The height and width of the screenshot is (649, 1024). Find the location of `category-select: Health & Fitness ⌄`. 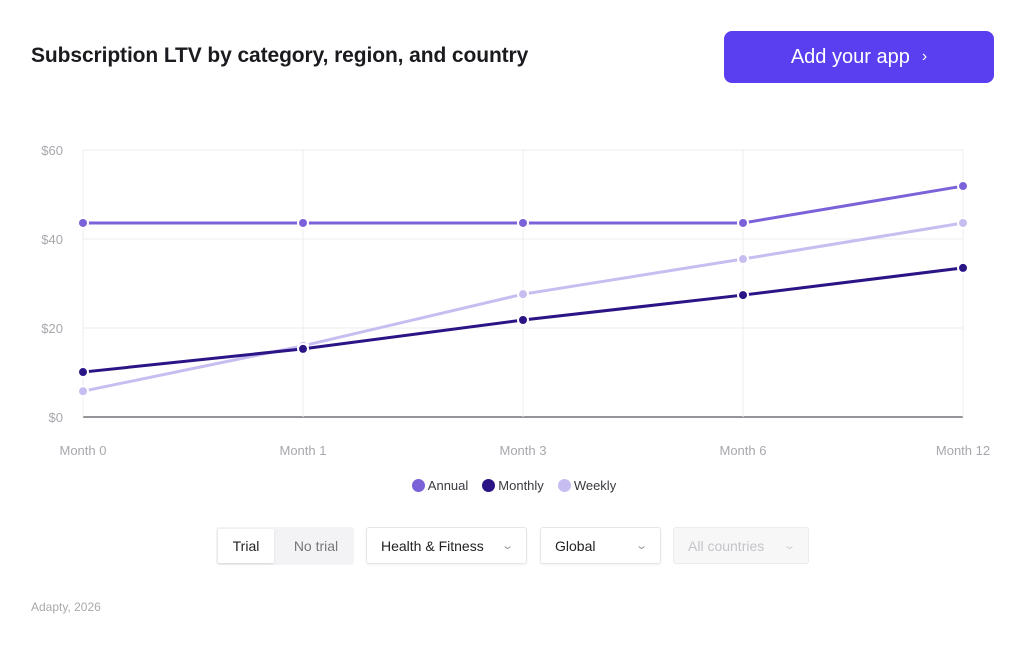

category-select: Health & Fitness ⌄ is located at coordinates (446, 545).